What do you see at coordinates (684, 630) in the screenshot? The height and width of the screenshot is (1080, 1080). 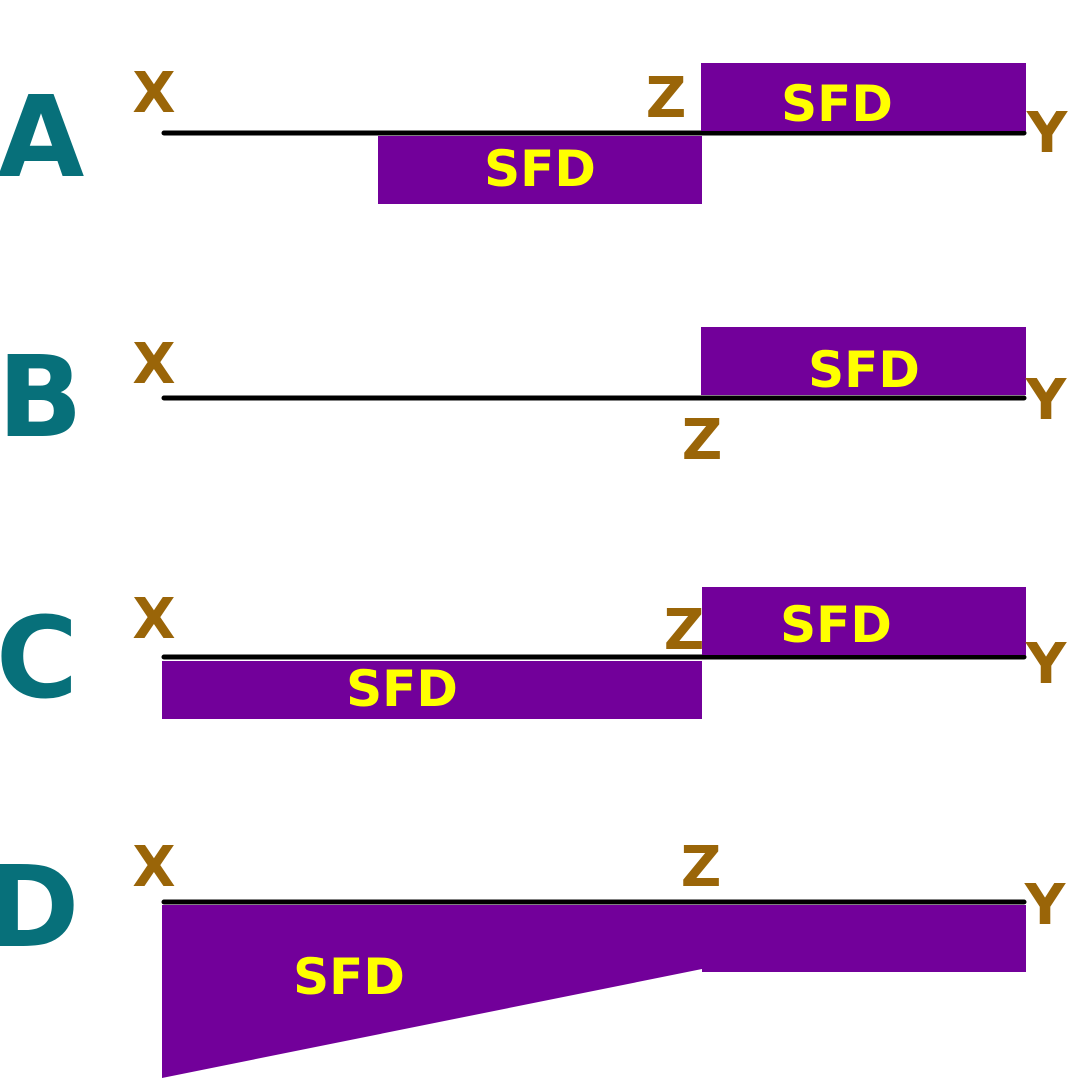 I see `point-z-label-c: Z` at bounding box center [684, 630].